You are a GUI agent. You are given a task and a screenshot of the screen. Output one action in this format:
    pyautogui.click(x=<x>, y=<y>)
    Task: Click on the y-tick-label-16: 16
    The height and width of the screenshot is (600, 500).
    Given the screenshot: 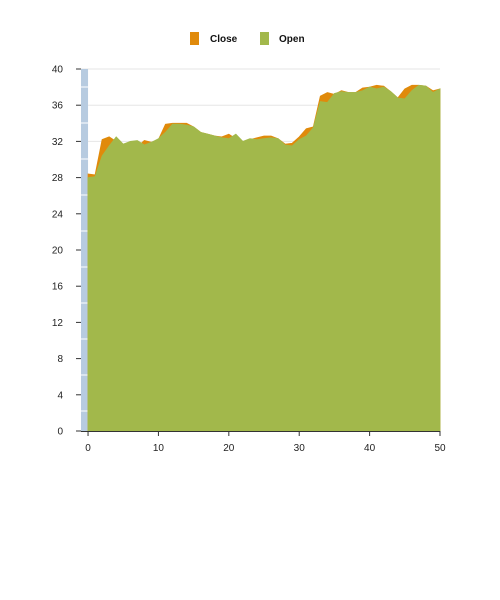 What is the action you would take?
    pyautogui.click(x=58, y=287)
    